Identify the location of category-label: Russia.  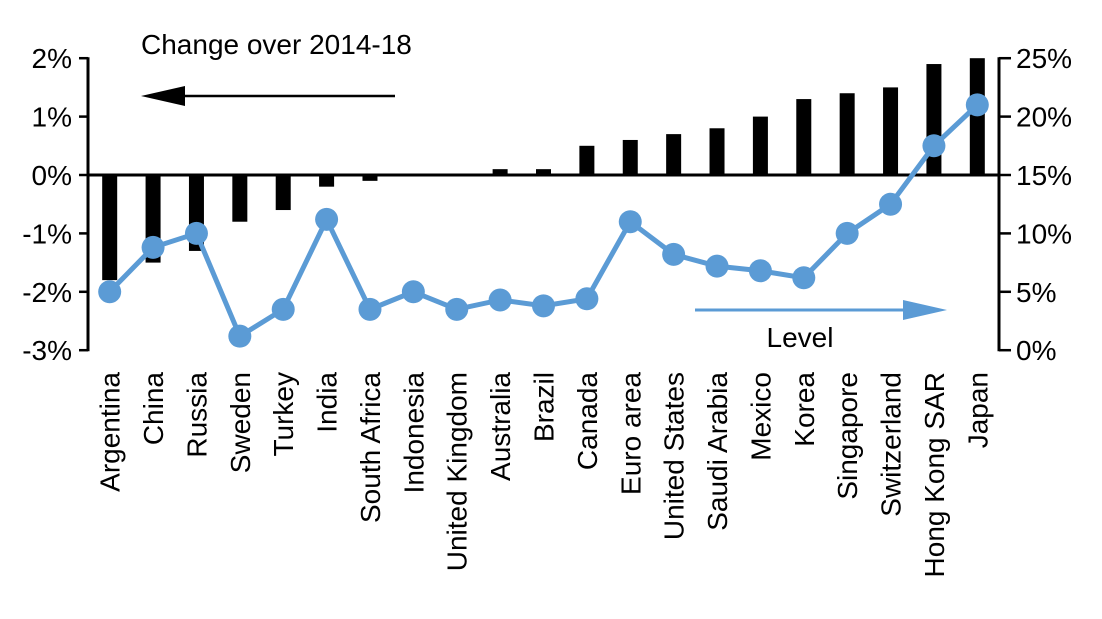
(196, 415).